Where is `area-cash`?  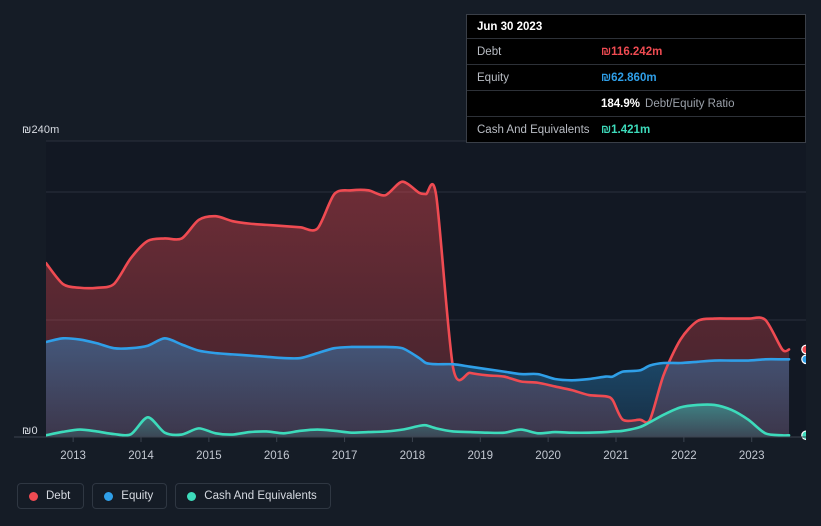 area-cash is located at coordinates (418, 420).